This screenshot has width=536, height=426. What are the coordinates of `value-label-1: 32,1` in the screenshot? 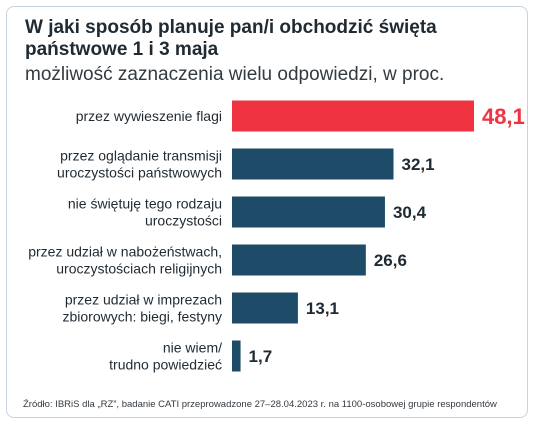 It's located at (418, 164).